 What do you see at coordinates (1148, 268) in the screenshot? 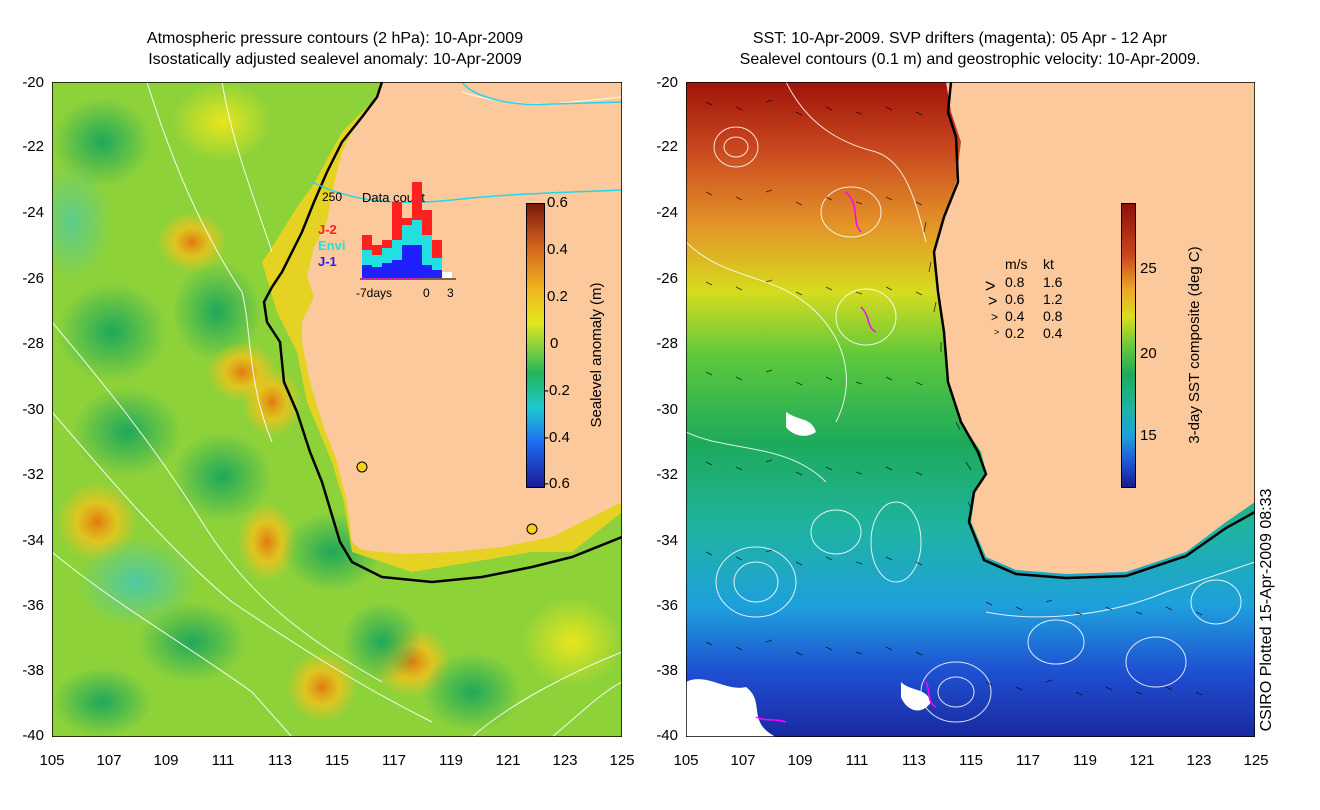
I see `cb-tick: 25` at bounding box center [1148, 268].